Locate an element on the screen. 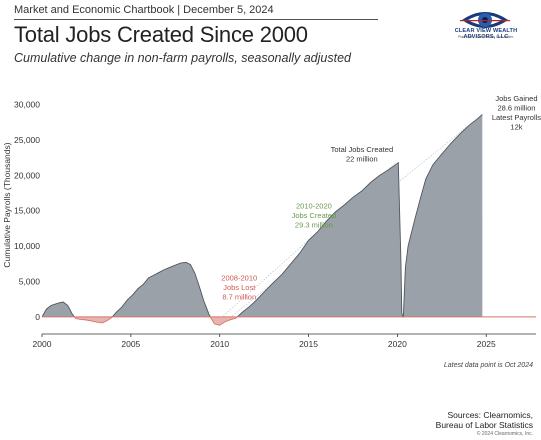 The width and height of the screenshot is (541, 440). annotation-3-line-3: 12k is located at coordinates (516, 127).